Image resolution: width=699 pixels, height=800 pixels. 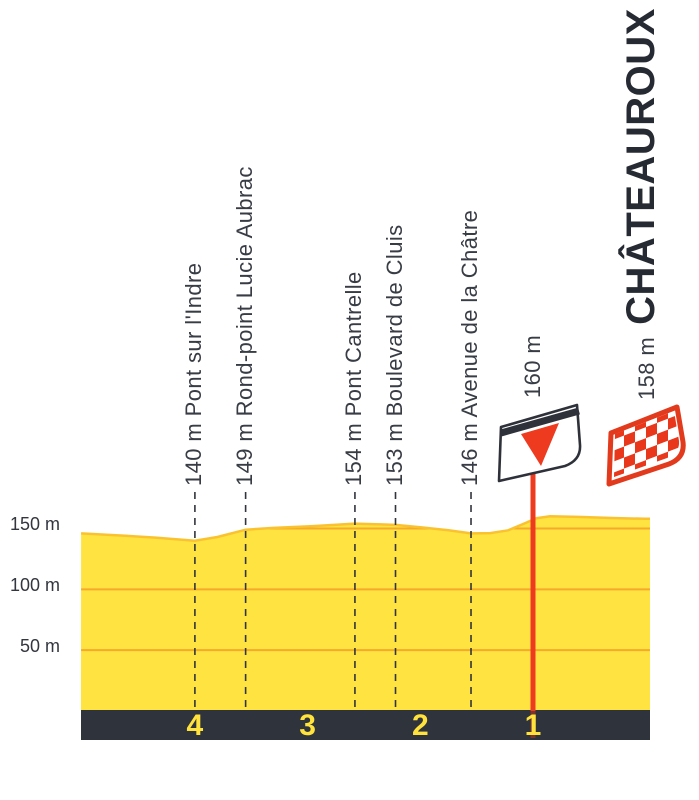 I want to click on waypoint-label-1: 149 m Rond-point Lucie Aubrac, so click(x=244, y=326).